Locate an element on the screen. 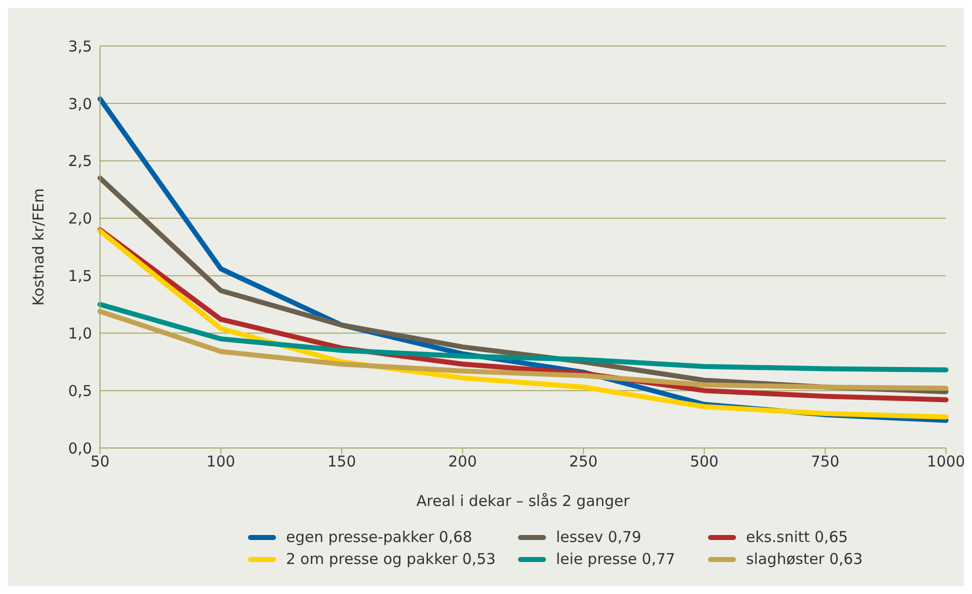  x-tick-label: 1000 is located at coordinates (946, 461).